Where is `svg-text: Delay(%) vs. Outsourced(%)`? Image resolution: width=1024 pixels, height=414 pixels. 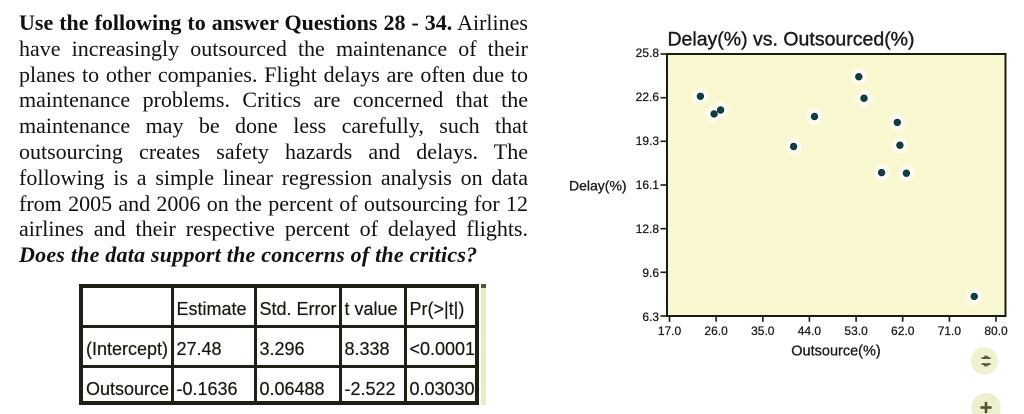
svg-text: Delay(%) vs. Outsourced(%) is located at coordinates (790, 40).